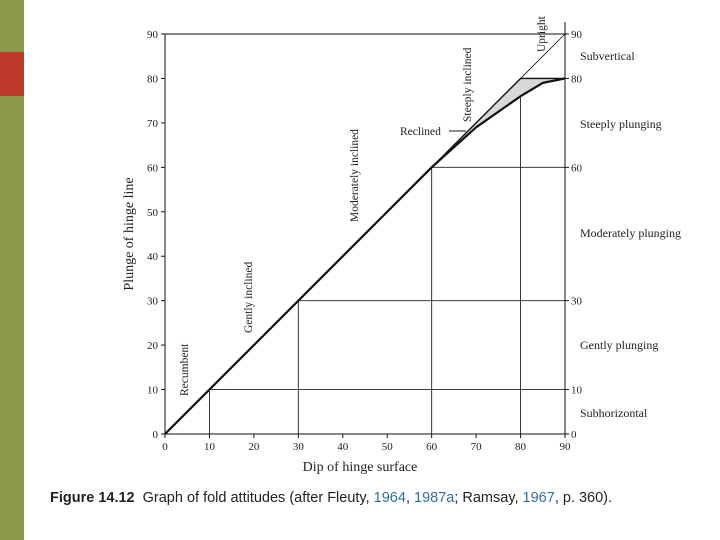  I want to click on y-tick-label: 10, so click(153, 391).